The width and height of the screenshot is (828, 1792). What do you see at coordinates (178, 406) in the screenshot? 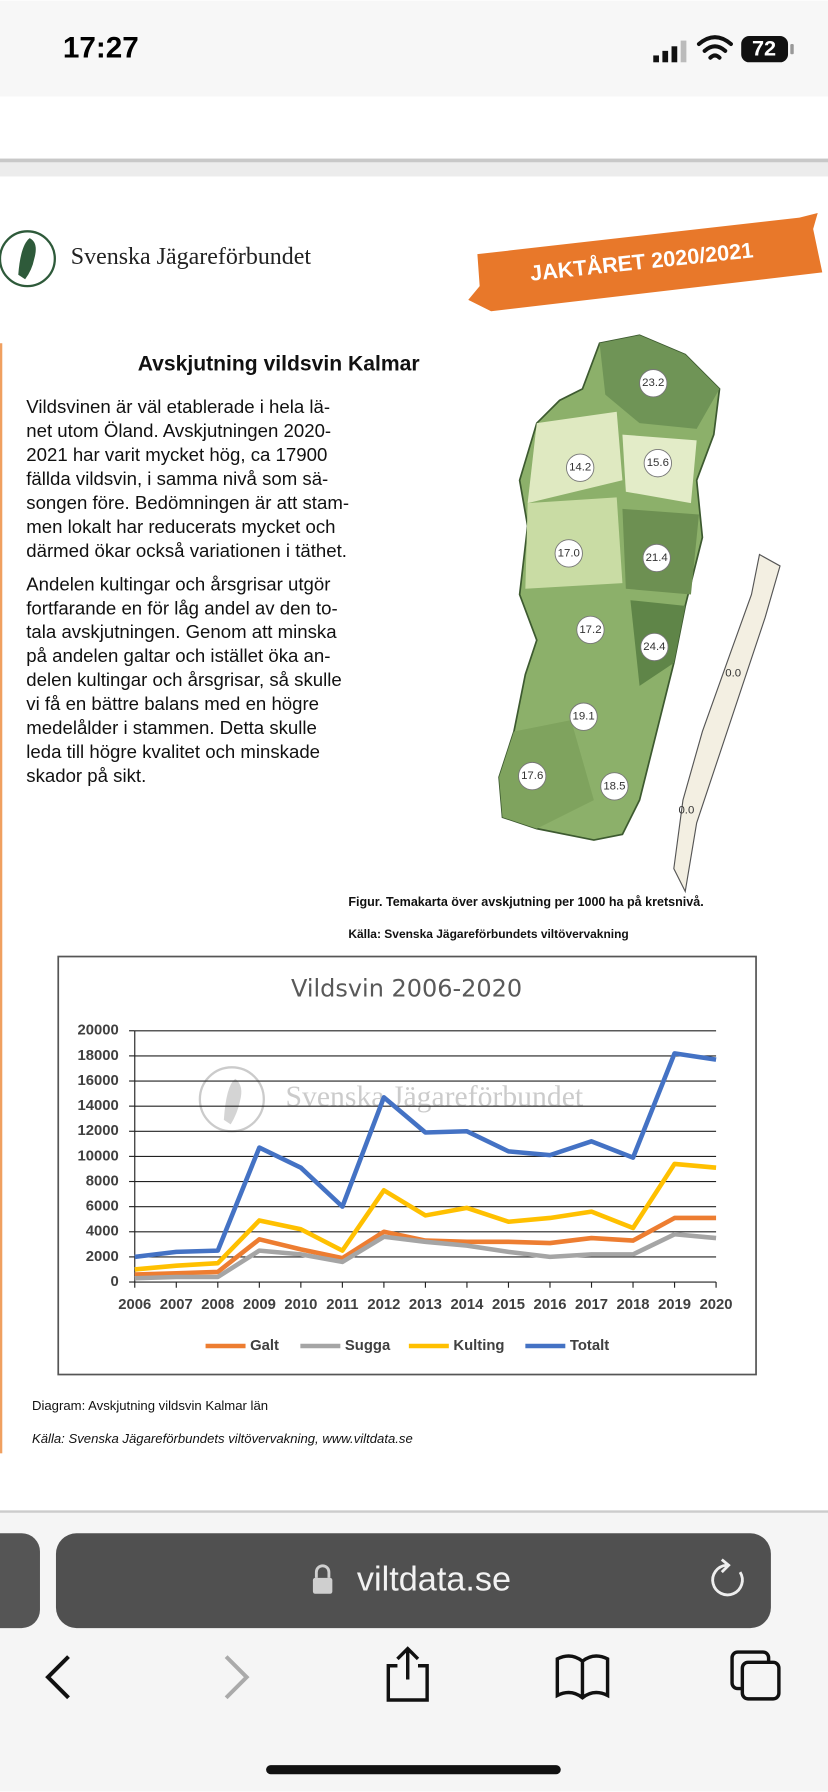
I see `paragraph-line: Vildsvinen är väl etablerade i hela lä-` at bounding box center [178, 406].